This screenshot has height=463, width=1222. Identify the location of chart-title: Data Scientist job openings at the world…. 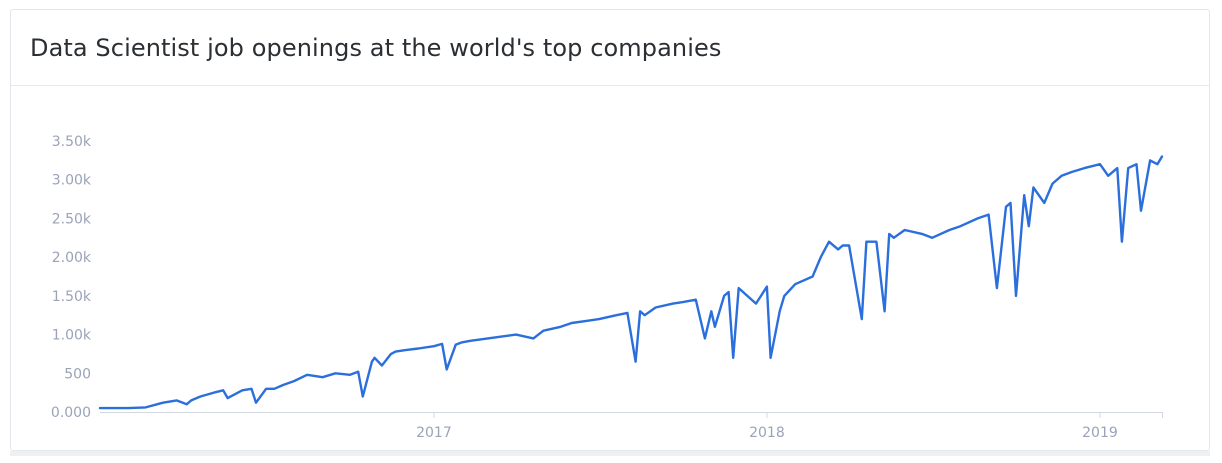
(376, 47).